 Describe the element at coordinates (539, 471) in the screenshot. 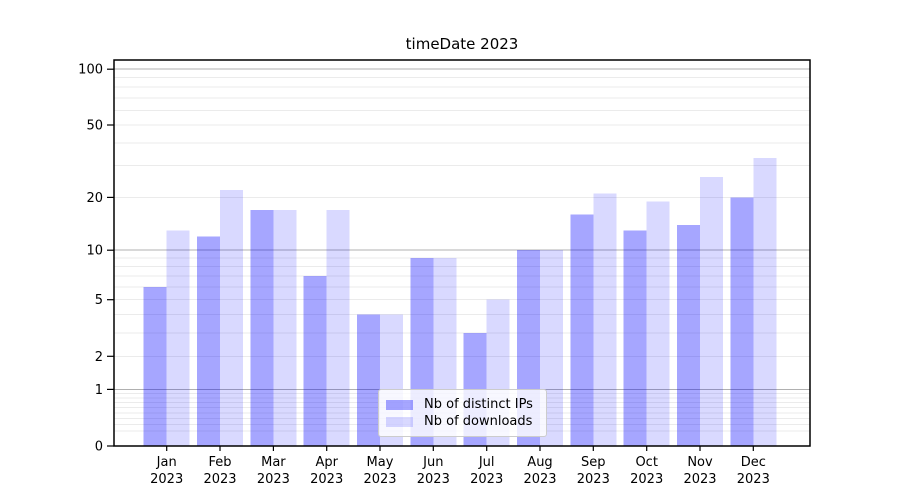

I see `x-tick-label: Aug 2023` at that location.